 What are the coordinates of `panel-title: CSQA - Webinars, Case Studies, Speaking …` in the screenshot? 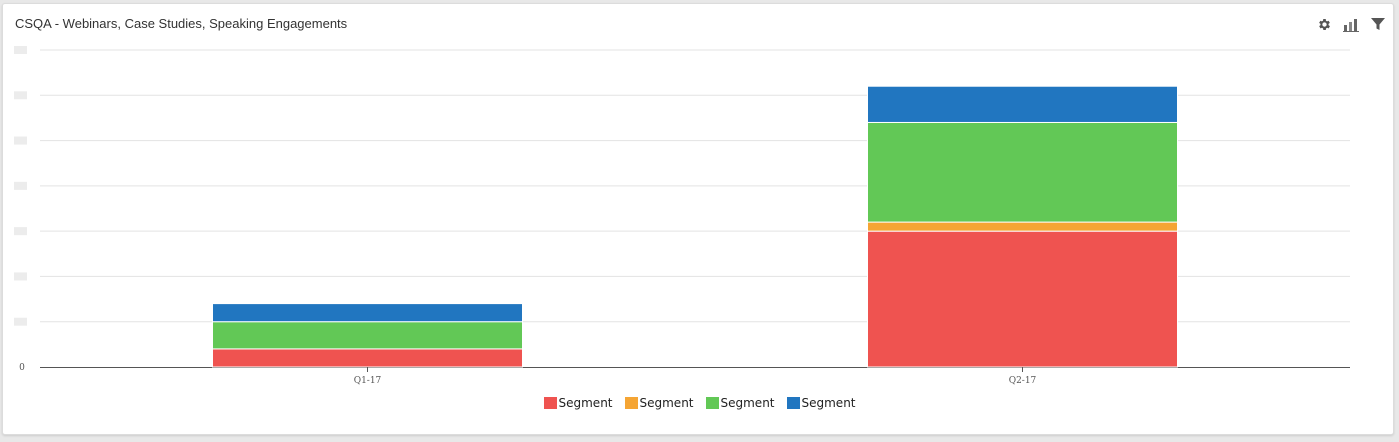 It's located at (181, 23).